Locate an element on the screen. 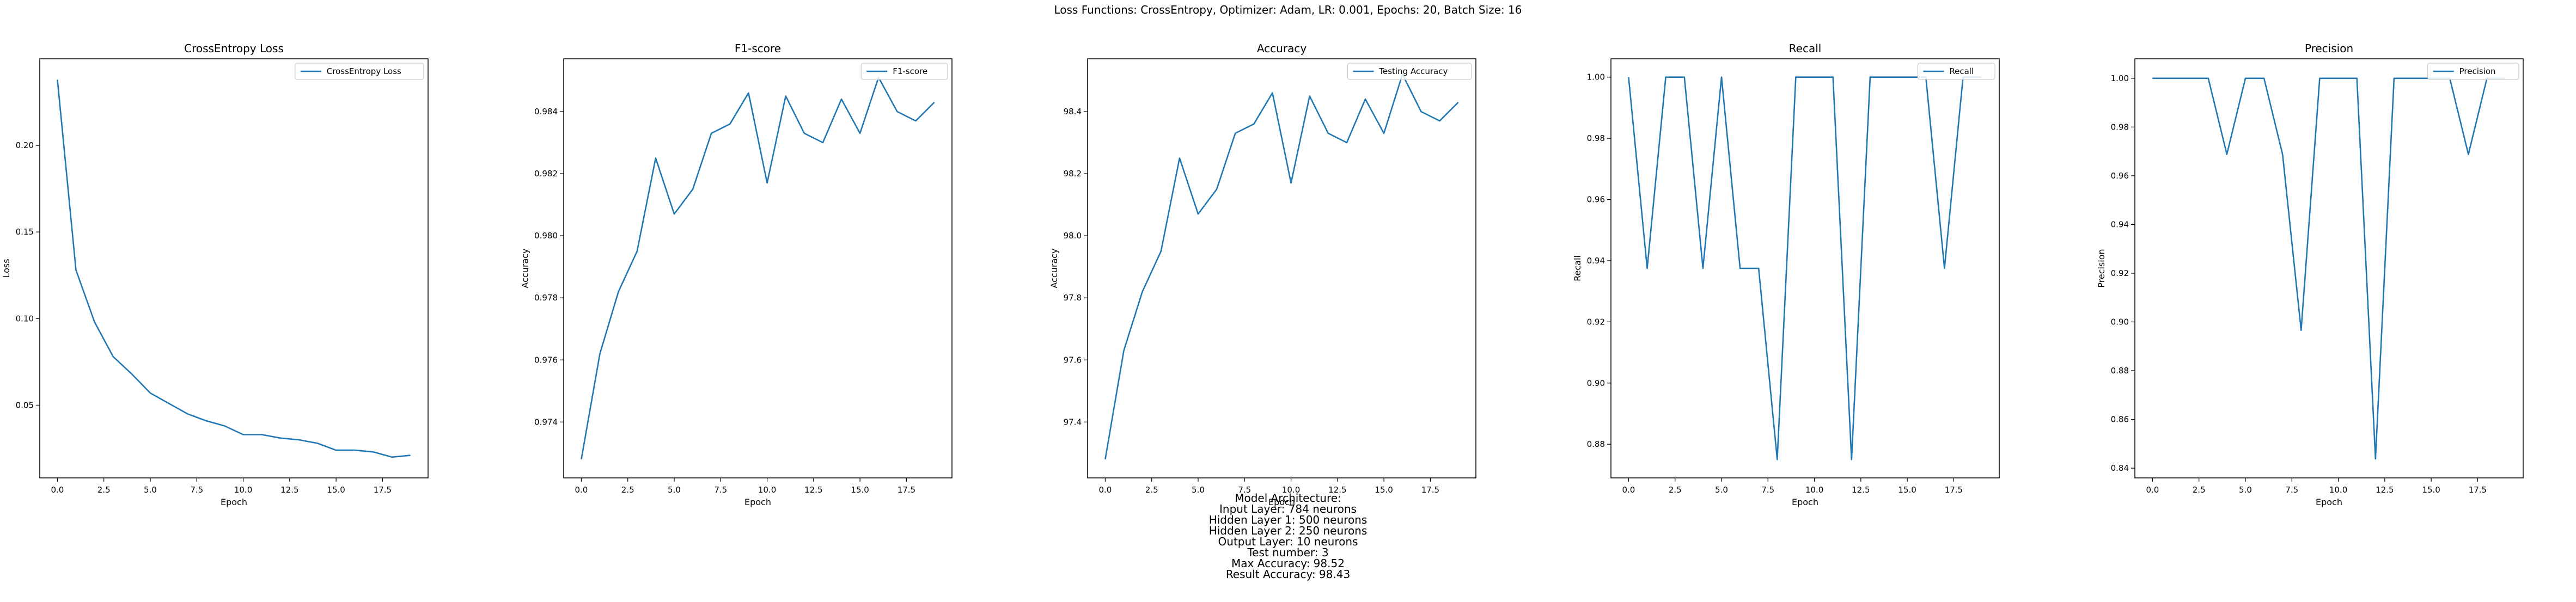 The width and height of the screenshot is (2576, 602). arch-line-result-accuracy: Result Accuracy: 98.43 is located at coordinates (1288, 574).